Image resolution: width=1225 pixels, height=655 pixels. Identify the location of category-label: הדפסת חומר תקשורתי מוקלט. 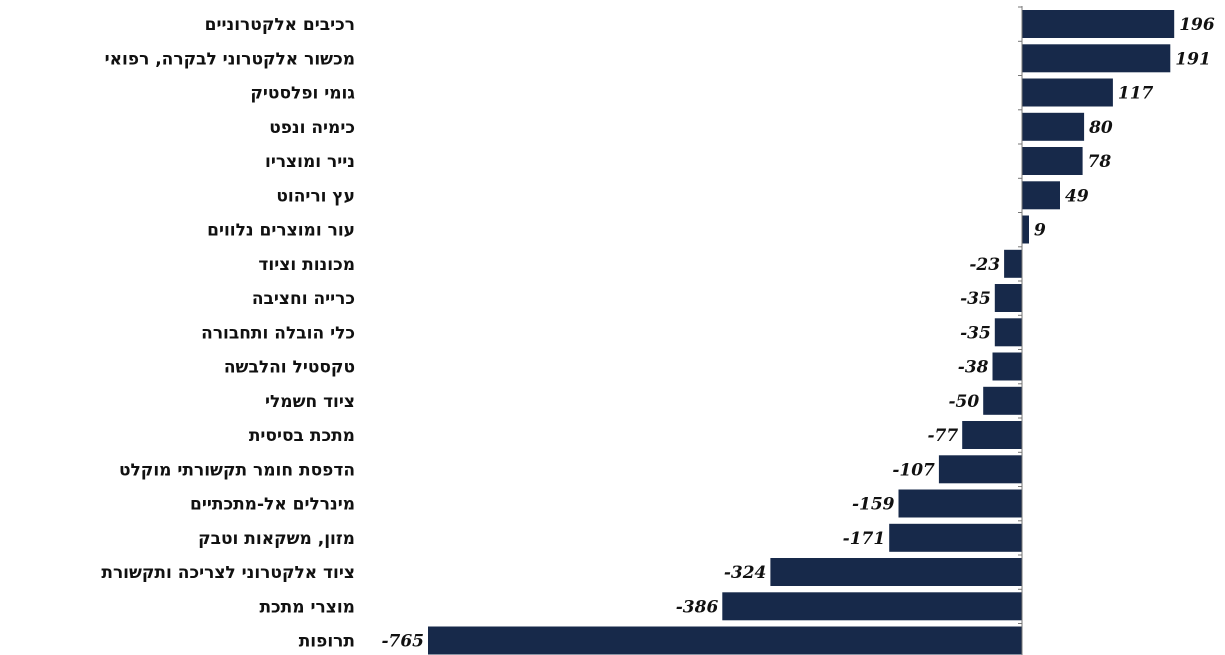
(237, 470).